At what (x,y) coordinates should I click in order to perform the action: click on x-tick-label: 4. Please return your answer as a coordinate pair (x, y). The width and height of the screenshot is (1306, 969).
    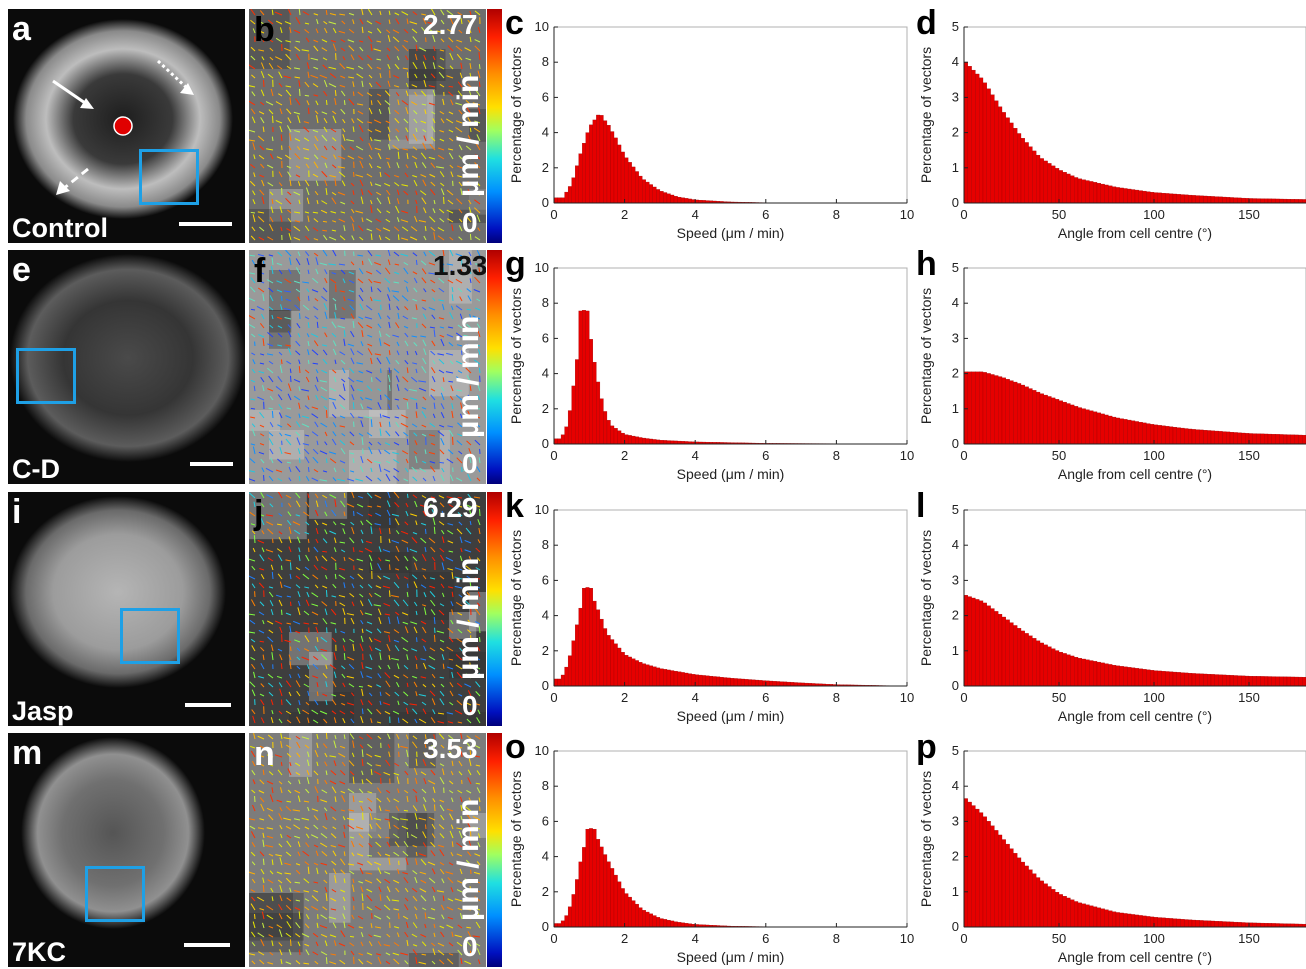
    Looking at the image, I should click on (695, 455).